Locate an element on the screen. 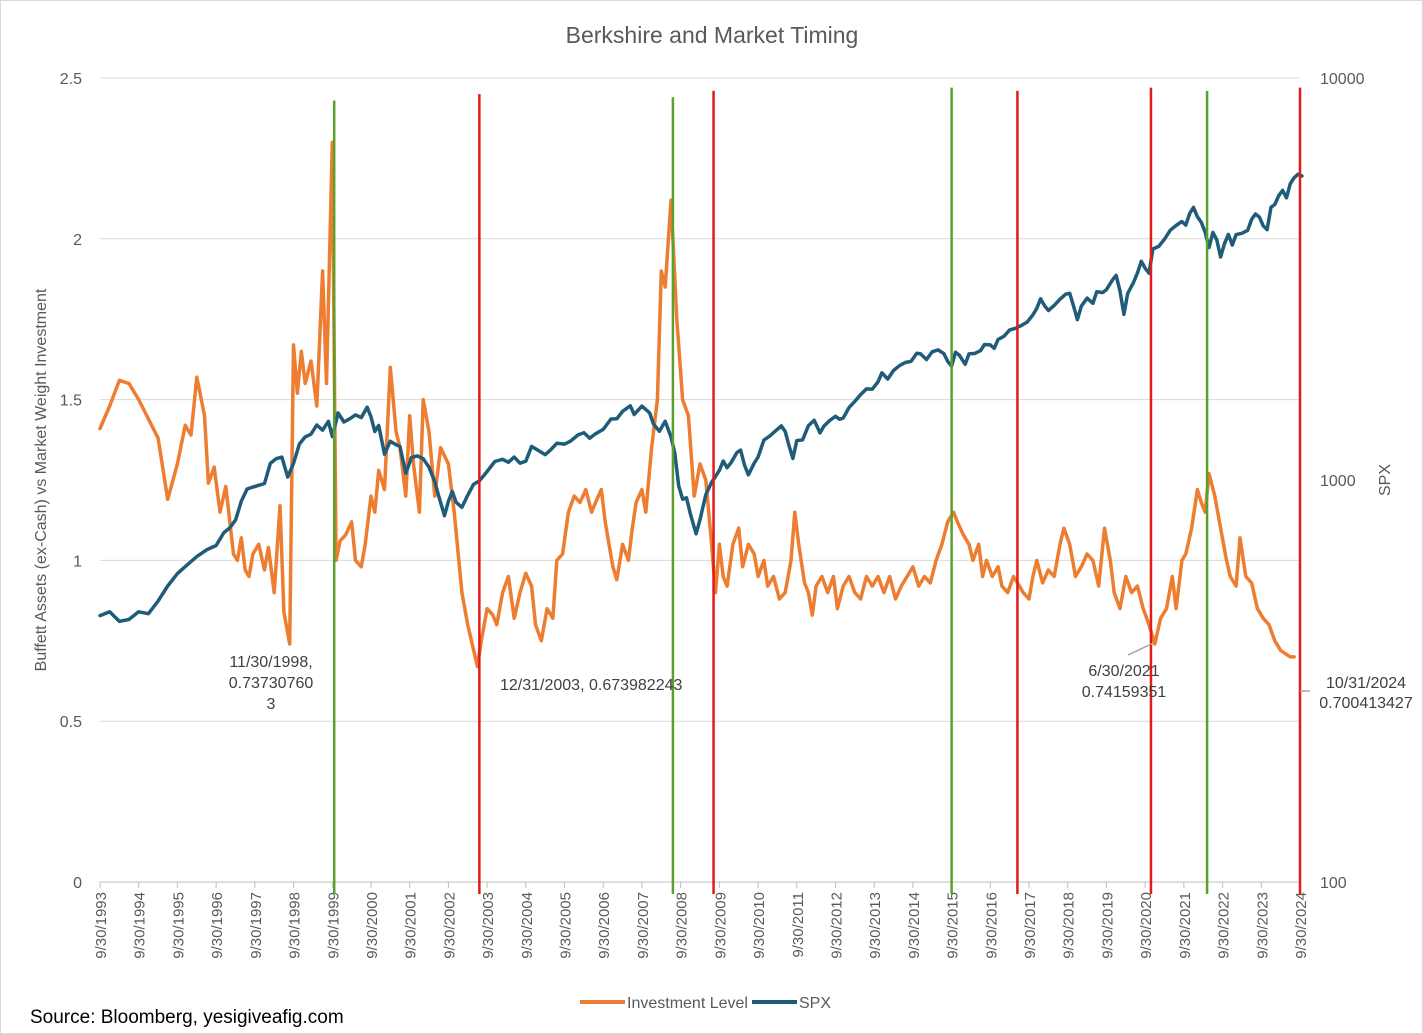 The image size is (1423, 1034). y-tick-label: 1.5 is located at coordinates (71, 401).